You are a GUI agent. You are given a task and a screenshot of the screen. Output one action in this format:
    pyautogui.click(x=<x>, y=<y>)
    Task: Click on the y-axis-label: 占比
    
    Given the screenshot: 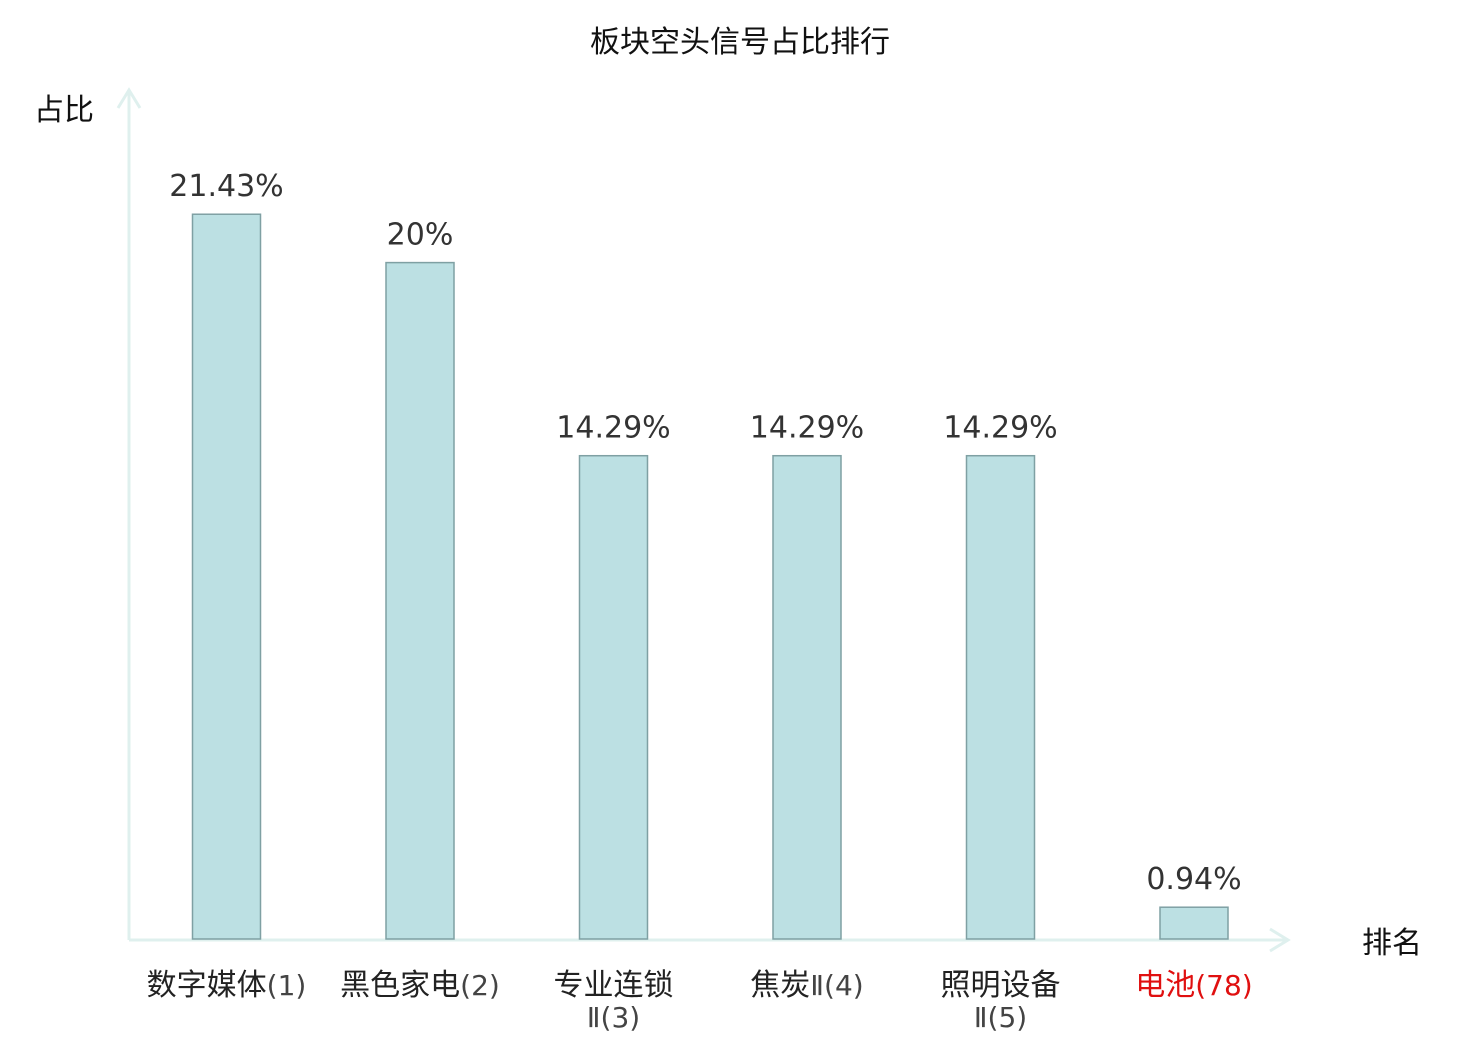 What is the action you would take?
    pyautogui.click(x=64, y=110)
    